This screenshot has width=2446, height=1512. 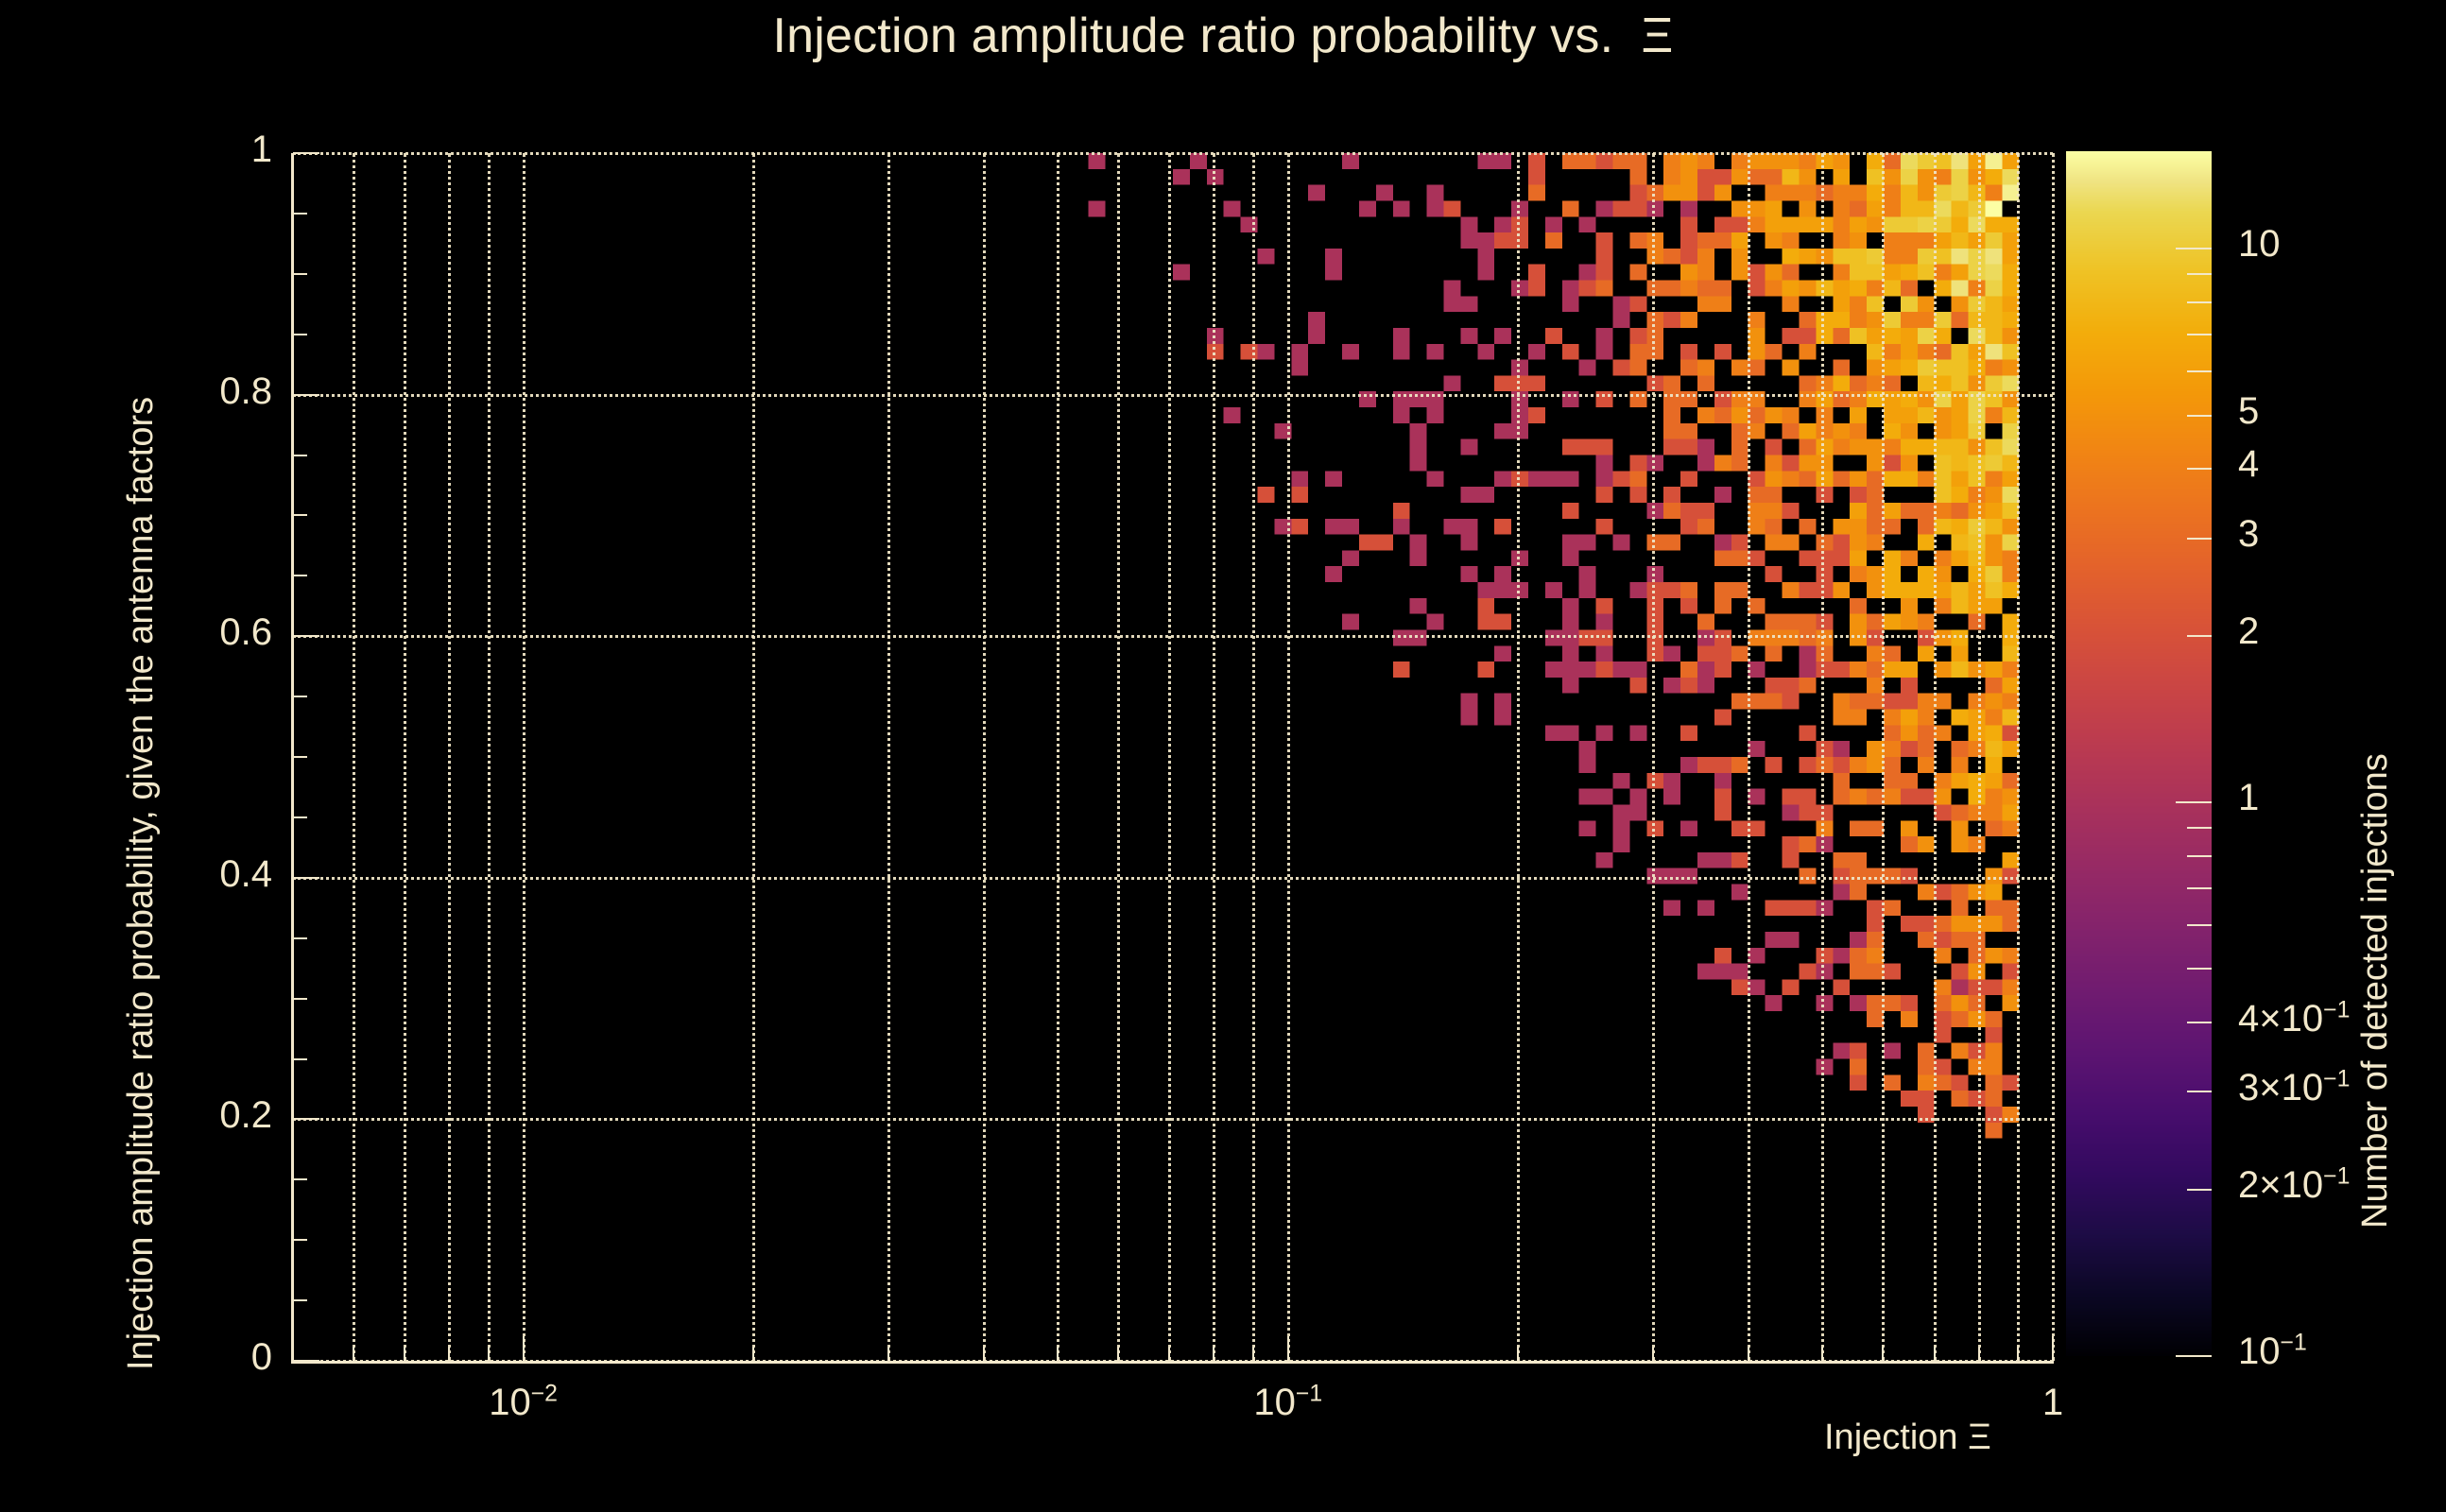 I want to click on axis-left, so click(x=292, y=758).